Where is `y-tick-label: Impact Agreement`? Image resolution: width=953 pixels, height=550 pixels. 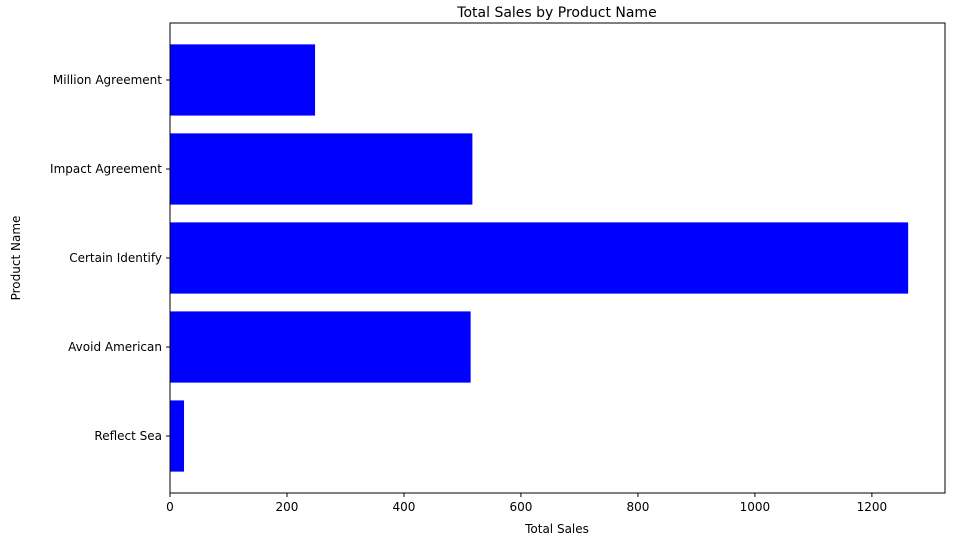
y-tick-label: Impact Agreement is located at coordinates (106, 169).